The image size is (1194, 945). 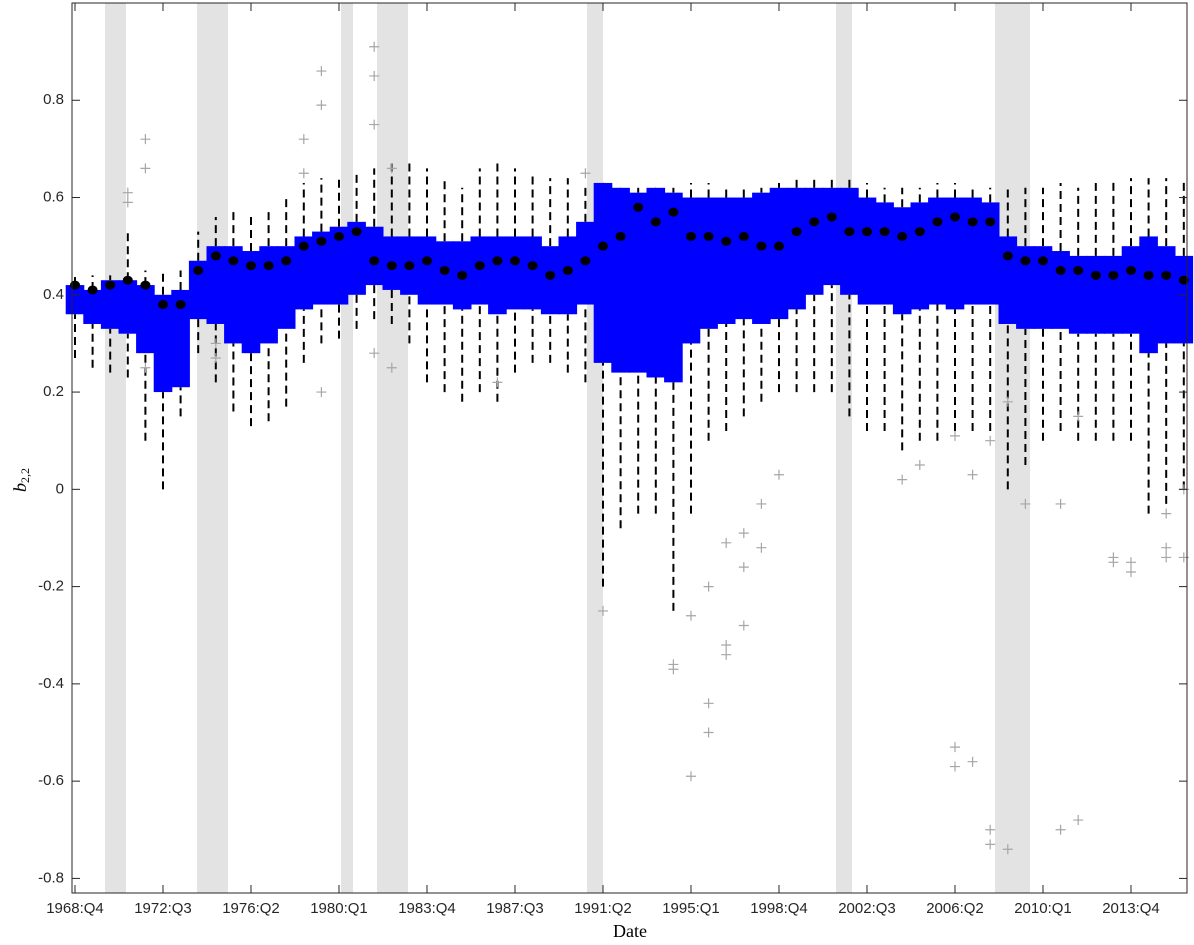 What do you see at coordinates (75, 908) in the screenshot?
I see `x-tick-label: 1968:Q4` at bounding box center [75, 908].